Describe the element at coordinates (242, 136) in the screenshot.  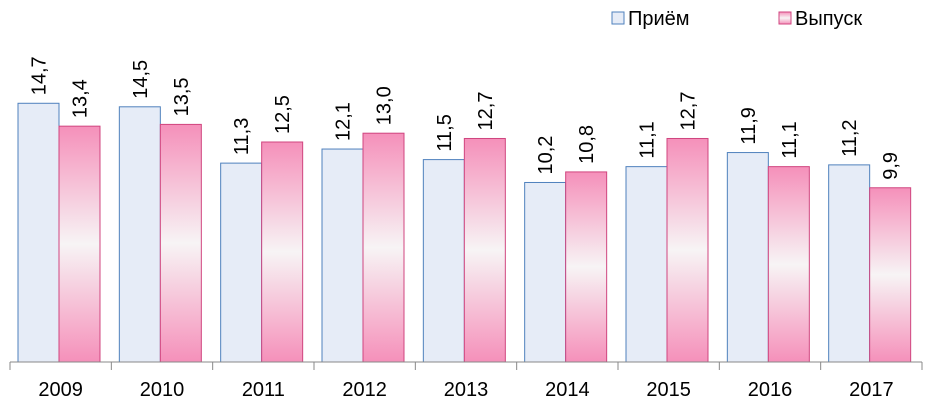
I see `data-label: 11,3` at that location.